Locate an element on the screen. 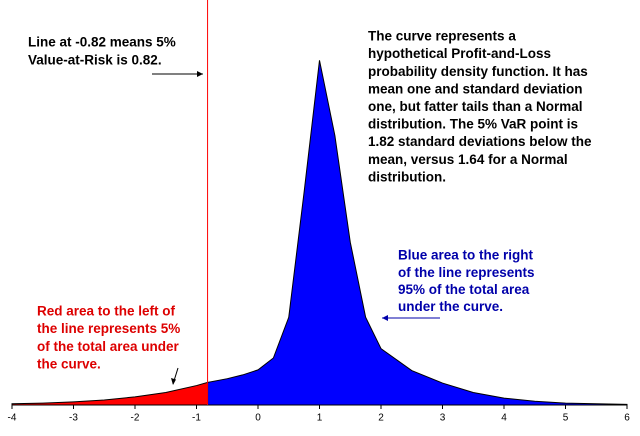 The width and height of the screenshot is (640, 436). x-tick-label: 2 is located at coordinates (381, 418).